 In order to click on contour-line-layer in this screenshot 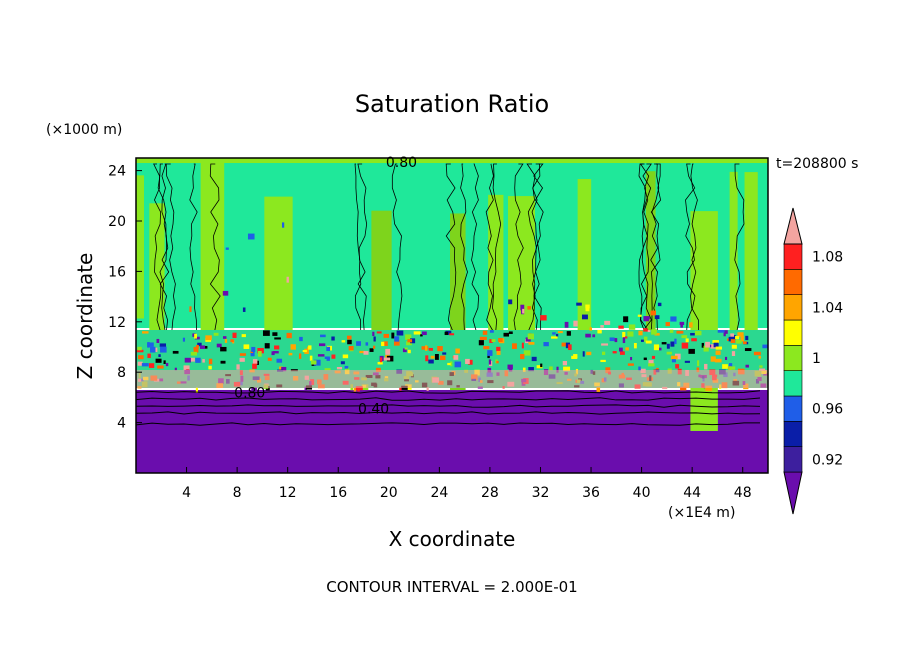, I will do `click(448, 408)`.